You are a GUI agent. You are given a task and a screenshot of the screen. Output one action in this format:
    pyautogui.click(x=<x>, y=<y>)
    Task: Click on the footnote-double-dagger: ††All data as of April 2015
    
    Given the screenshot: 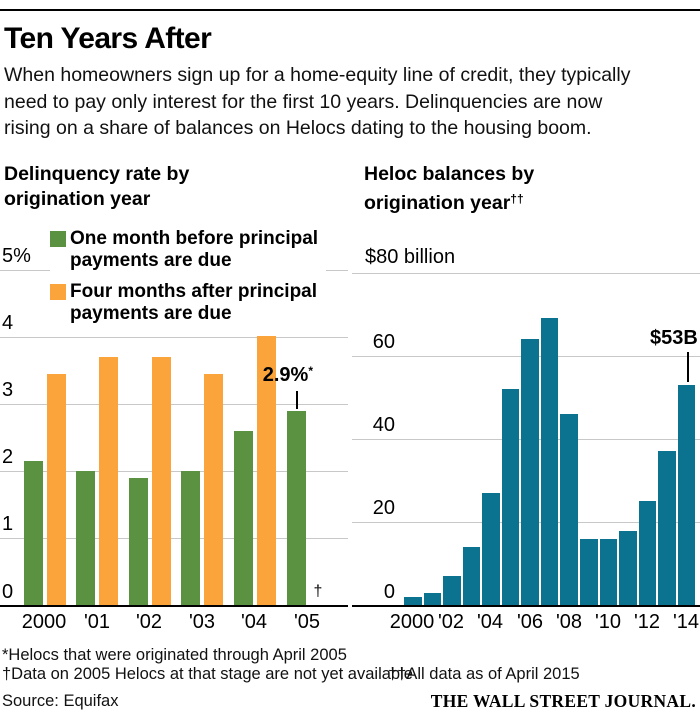 What is the action you would take?
    pyautogui.click(x=484, y=674)
    